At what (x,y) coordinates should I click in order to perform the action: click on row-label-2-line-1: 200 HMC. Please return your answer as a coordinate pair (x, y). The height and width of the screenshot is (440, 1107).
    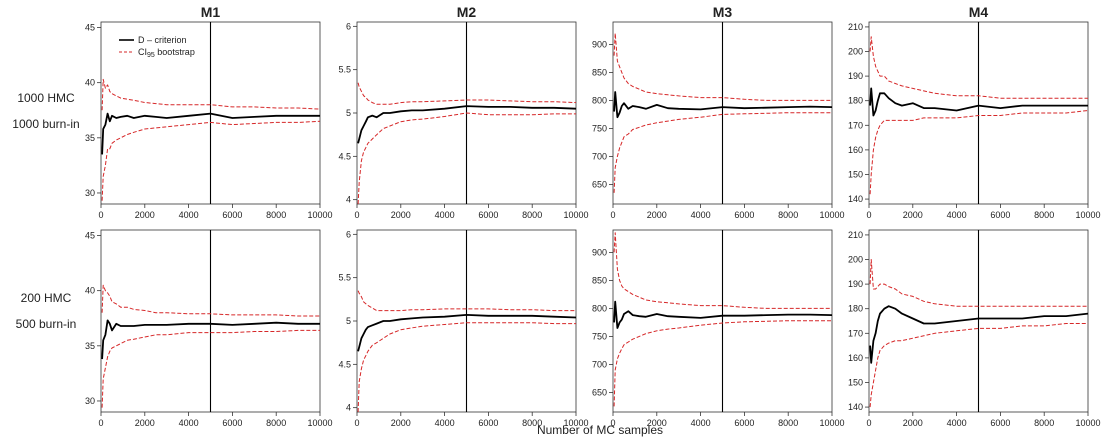
    Looking at the image, I should click on (46, 298).